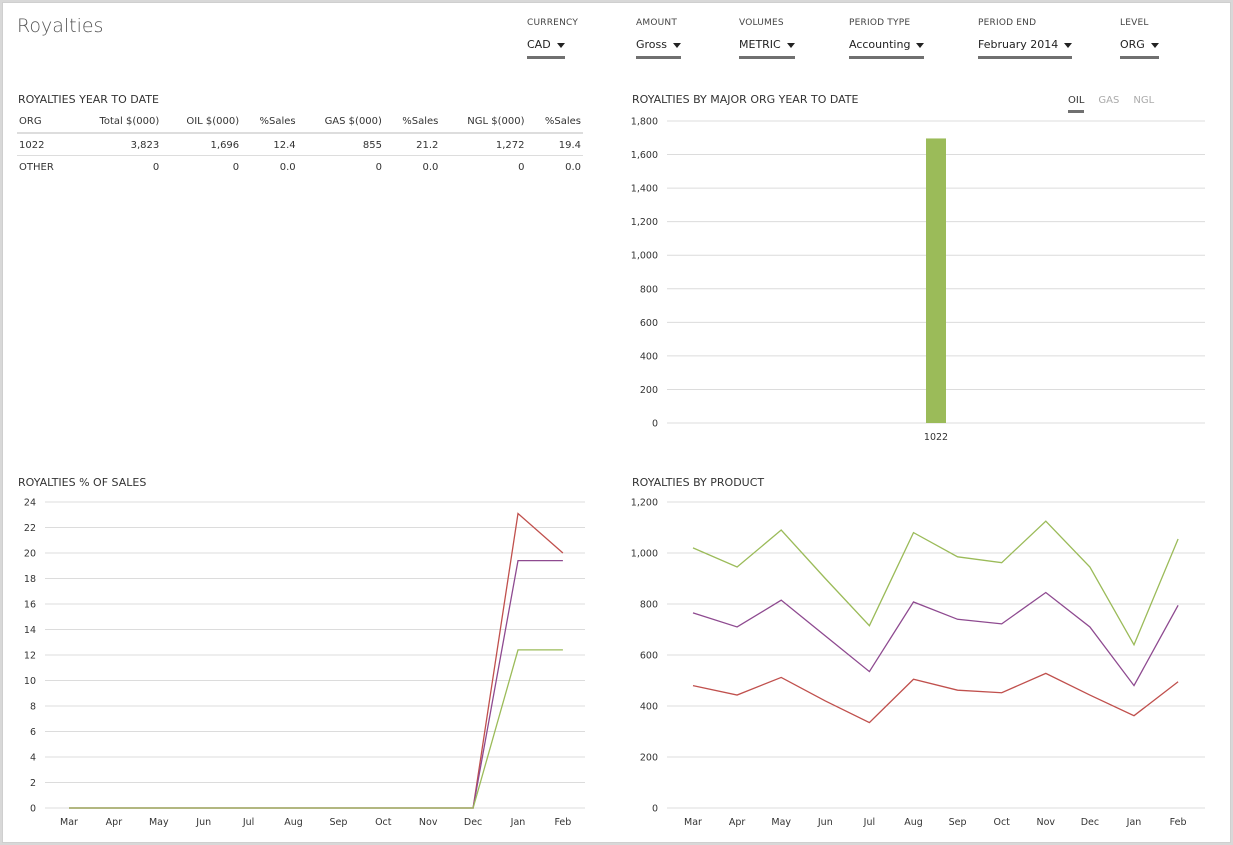 Image resolution: width=1233 pixels, height=845 pixels. I want to click on volumes-dropdown: METRIC, so click(767, 48).